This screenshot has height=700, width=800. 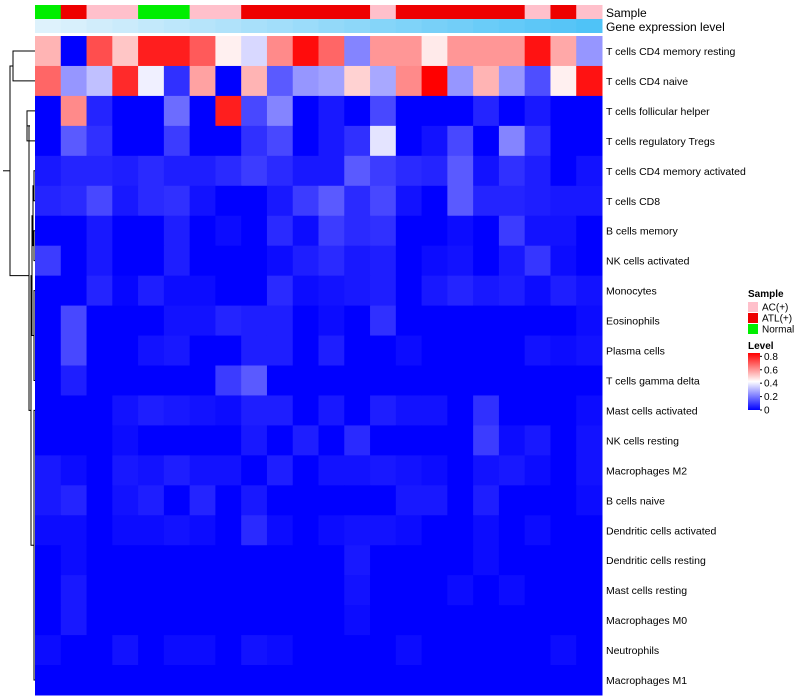 I want to click on row-label: Monocytes, so click(x=631, y=292).